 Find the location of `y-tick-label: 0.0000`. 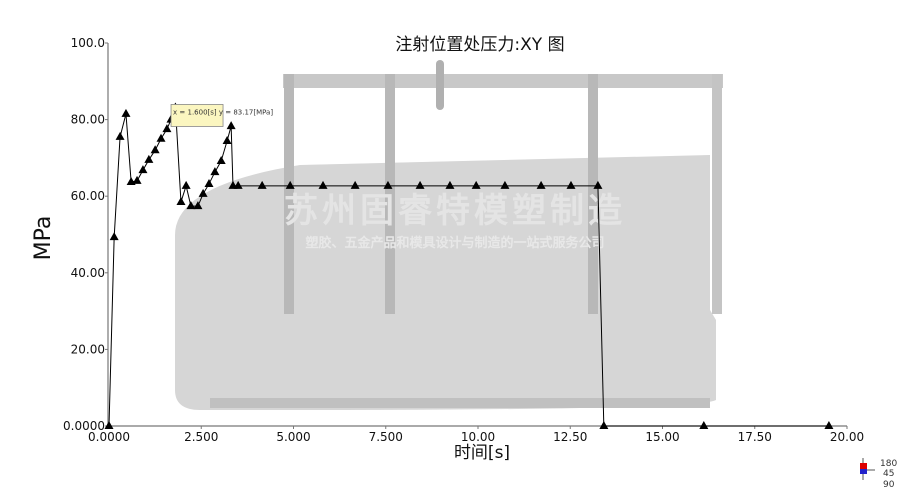

y-tick-label: 0.0000 is located at coordinates (84, 426).